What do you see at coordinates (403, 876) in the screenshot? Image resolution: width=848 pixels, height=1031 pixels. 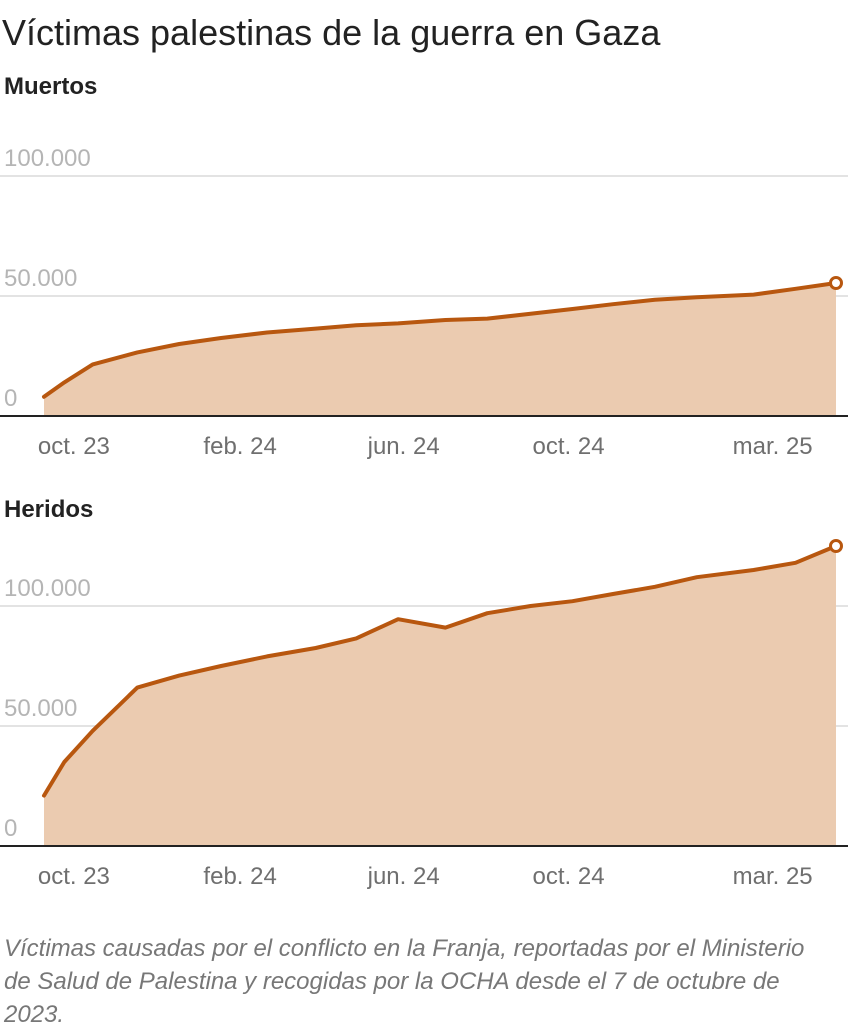 I see `injuries-x-tick-label: jun. 24` at bounding box center [403, 876].